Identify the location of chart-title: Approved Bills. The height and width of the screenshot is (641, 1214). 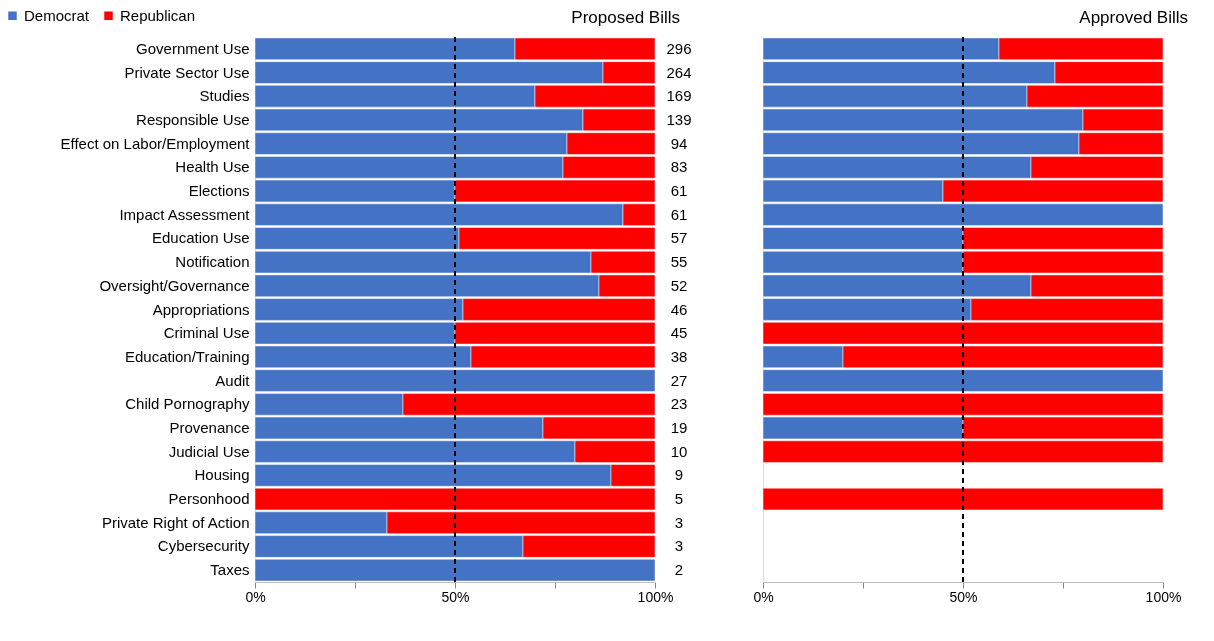
(1133, 17).